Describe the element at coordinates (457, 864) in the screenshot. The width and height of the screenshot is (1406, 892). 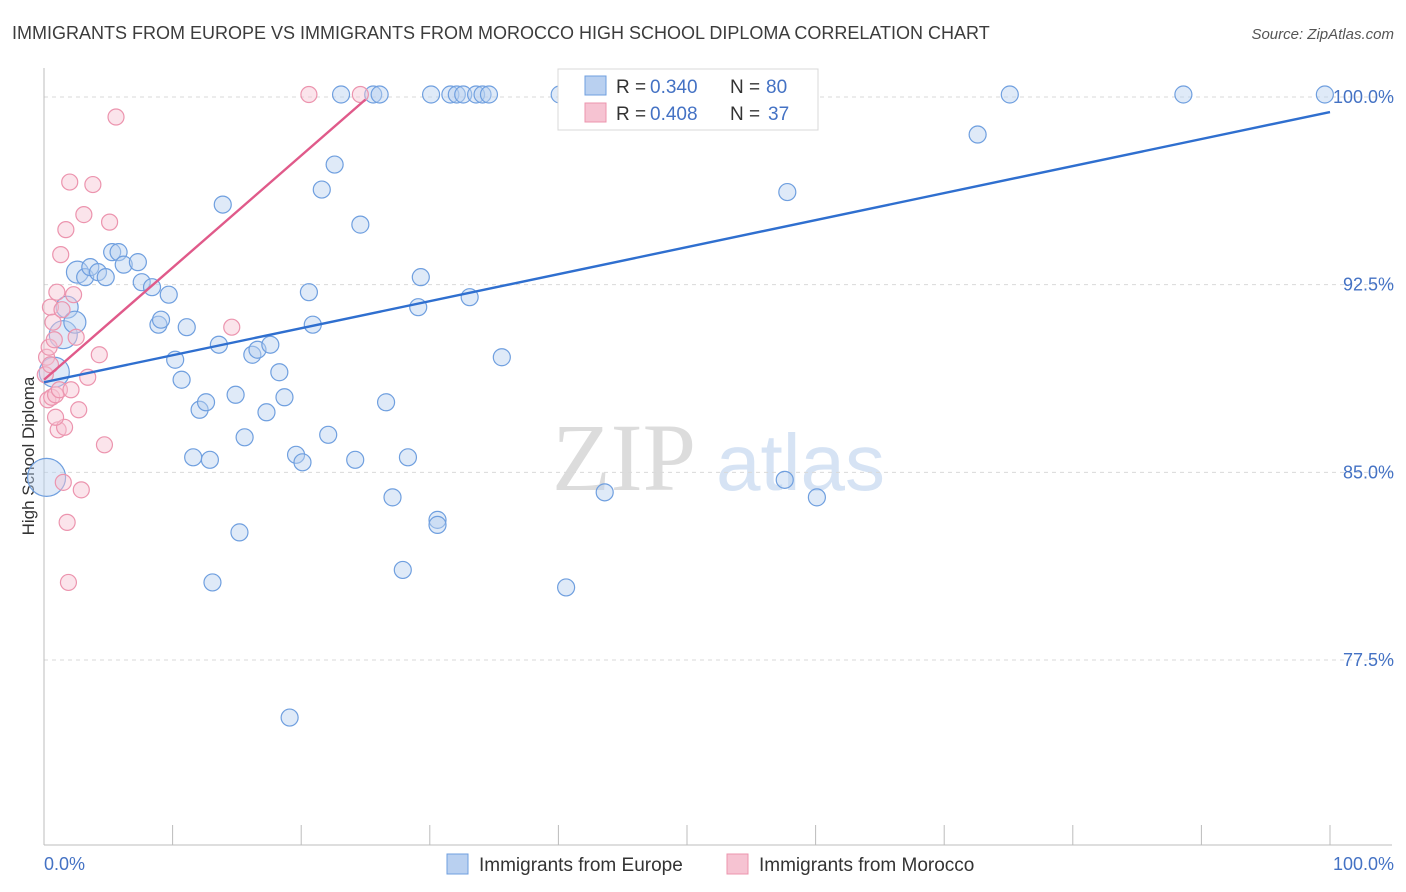
I see `legend-europe-swatch` at that location.